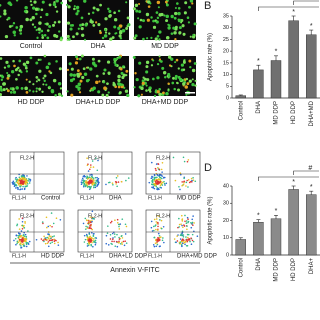  I want to click on flow-x-label: FL1-H, so click(87, 256).